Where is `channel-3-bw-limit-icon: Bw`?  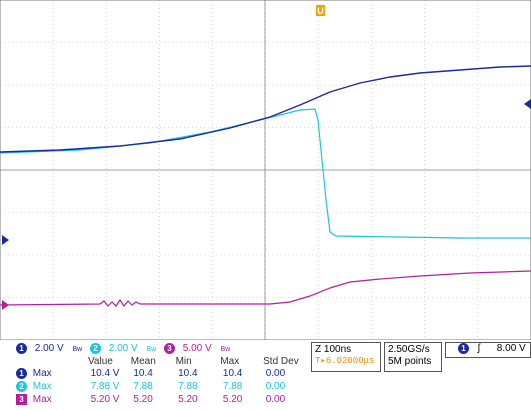
channel-3-bw-limit-icon: Bw is located at coordinates (225, 350).